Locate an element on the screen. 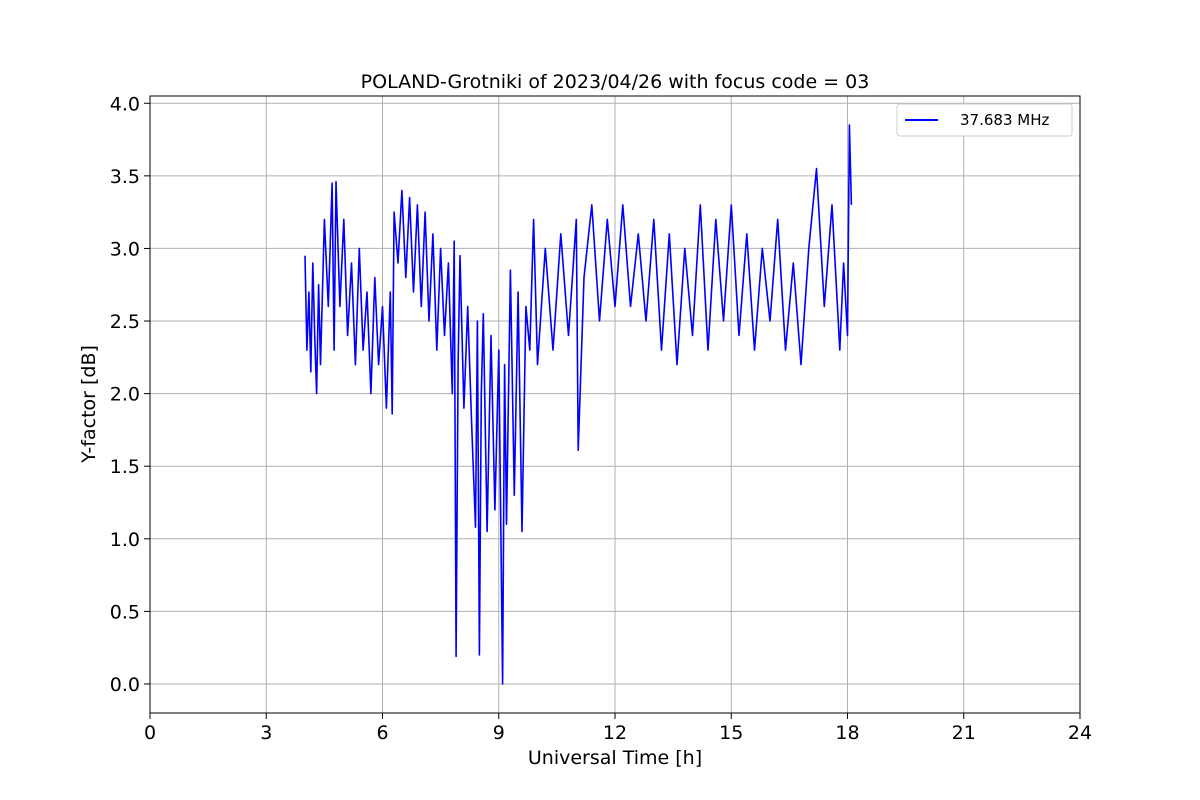  x-tick-label: 18 is located at coordinates (847, 733).